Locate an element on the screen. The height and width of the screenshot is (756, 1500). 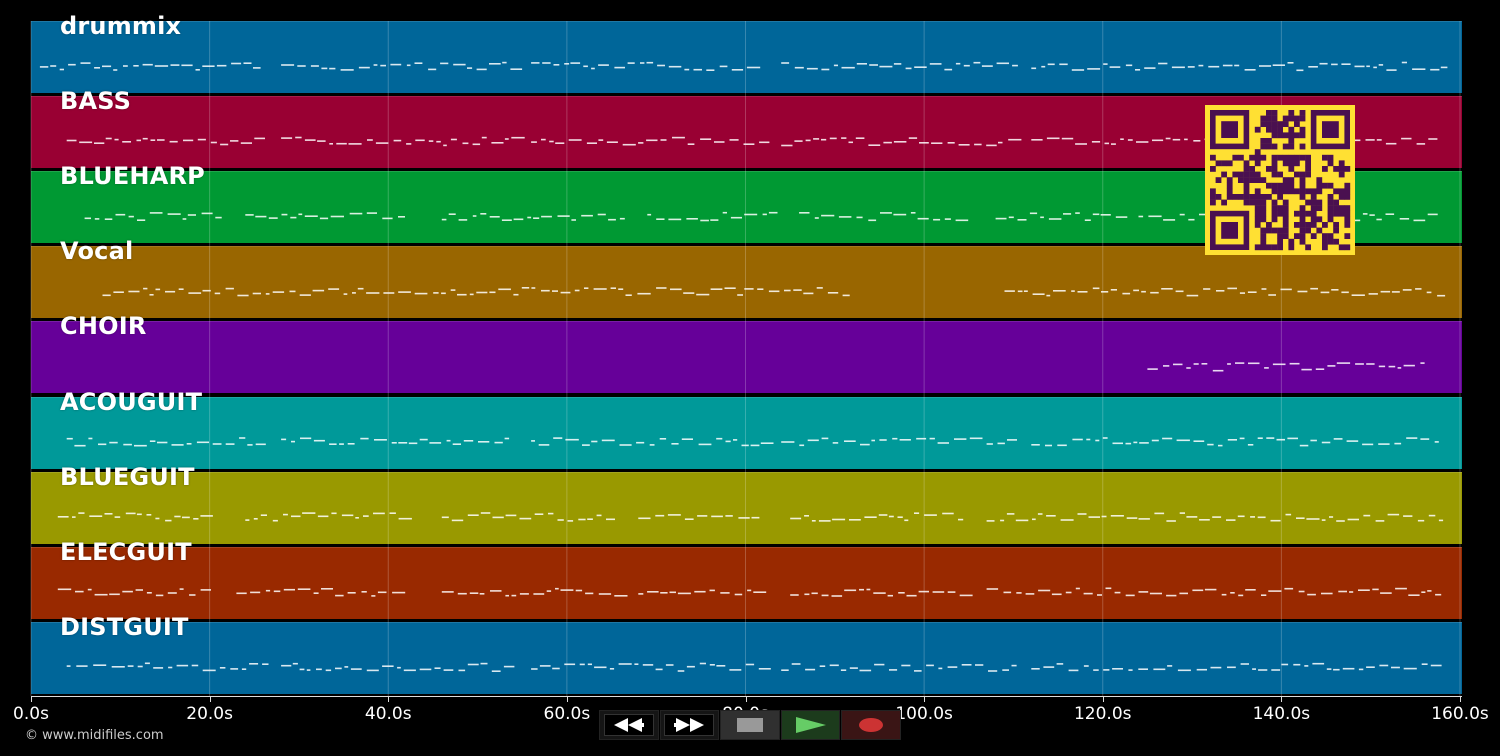
fast-forward-button-face is located at coordinates (689, 725).